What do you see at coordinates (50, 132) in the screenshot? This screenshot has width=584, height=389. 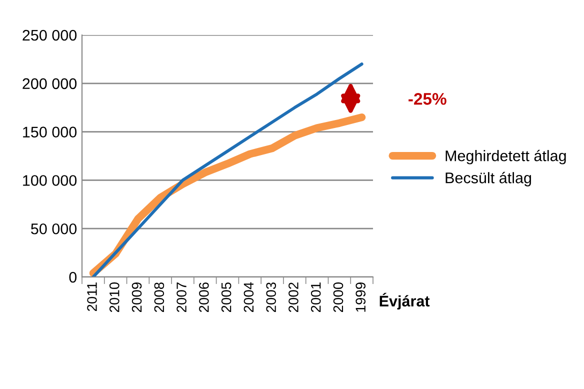 I see `y-tick-label: 150 000` at bounding box center [50, 132].